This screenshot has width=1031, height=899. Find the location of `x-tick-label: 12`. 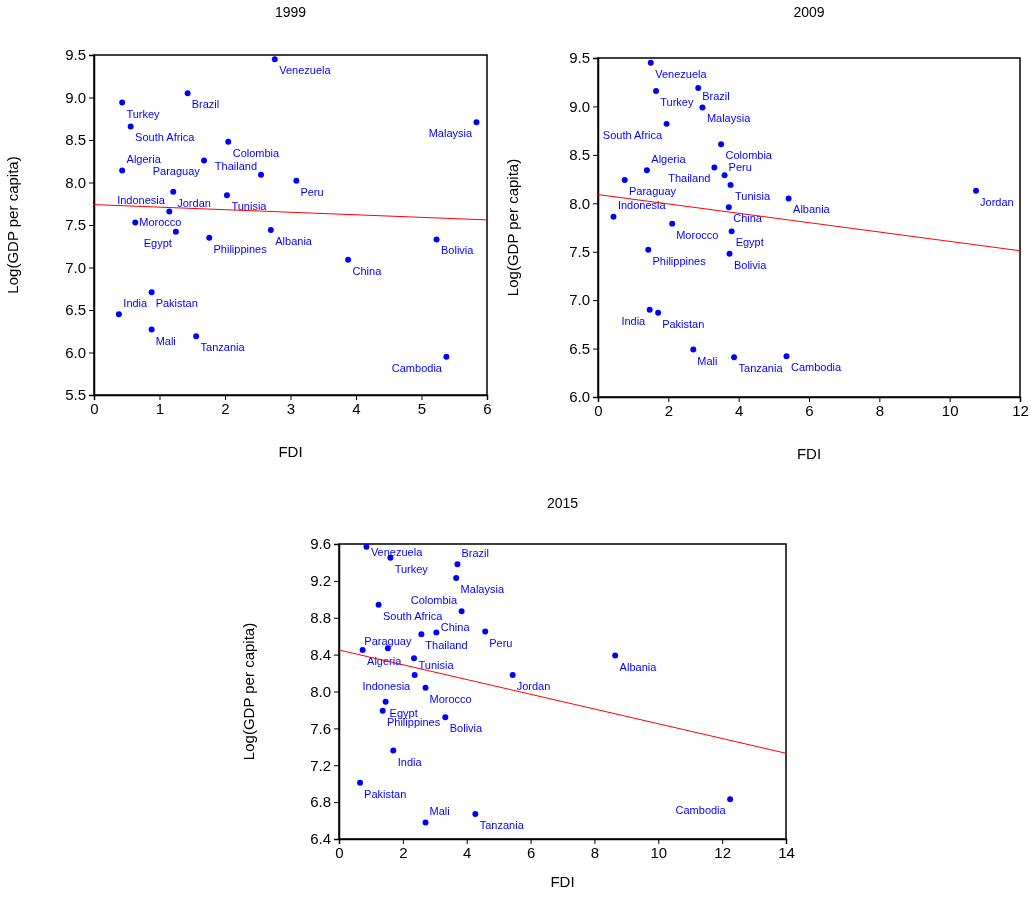

x-tick-label: 12 is located at coordinates (1020, 410).